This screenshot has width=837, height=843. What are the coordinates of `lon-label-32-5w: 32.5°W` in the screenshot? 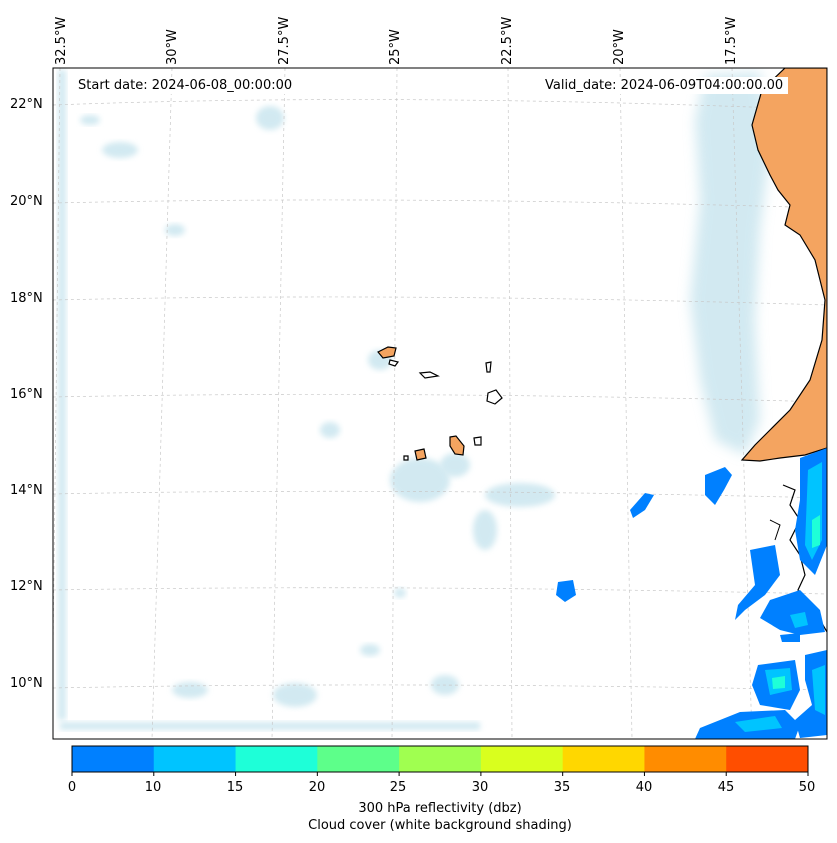 It's located at (61, 40).